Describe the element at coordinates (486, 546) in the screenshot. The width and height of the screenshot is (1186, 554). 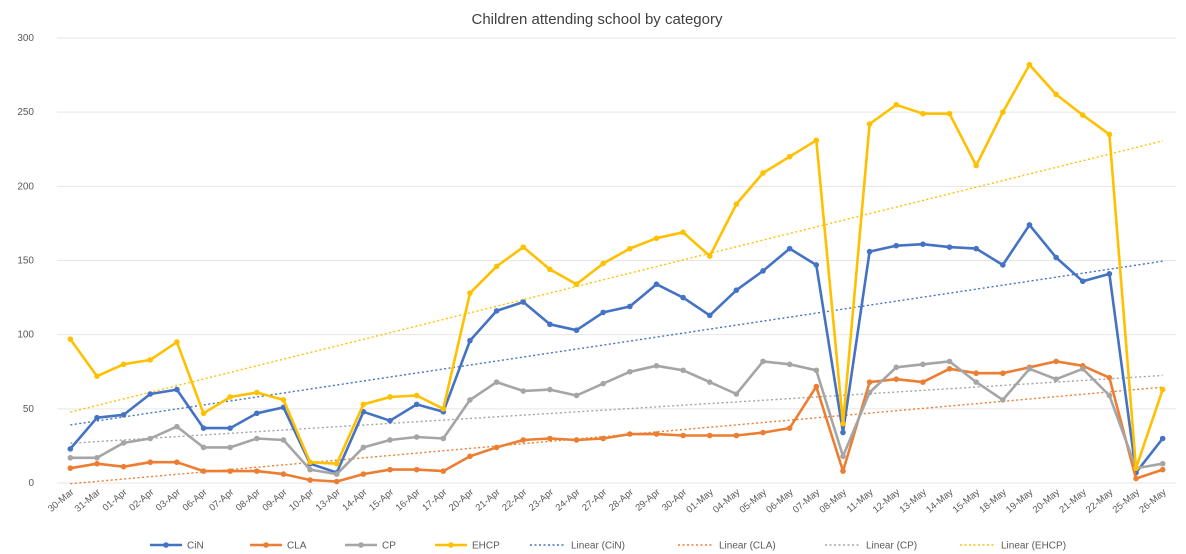
I see `legend-label: EHCP` at that location.